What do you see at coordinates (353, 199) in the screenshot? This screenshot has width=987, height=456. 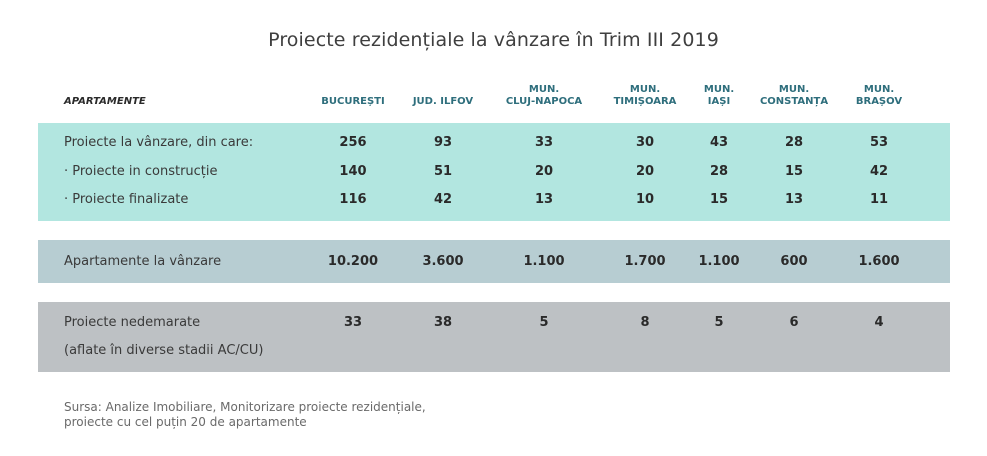 I see `table-cell: 116` at bounding box center [353, 199].